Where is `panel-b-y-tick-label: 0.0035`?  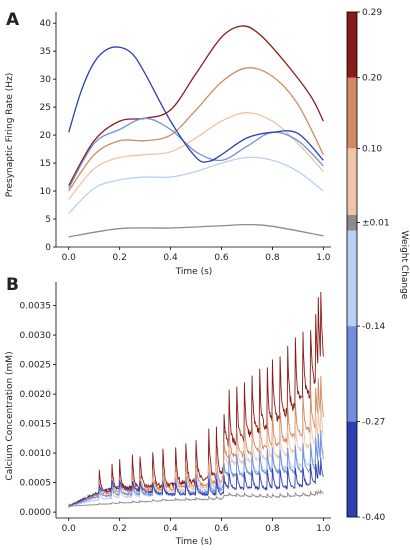 panel-b-y-tick-label: 0.0035 is located at coordinates (36, 307).